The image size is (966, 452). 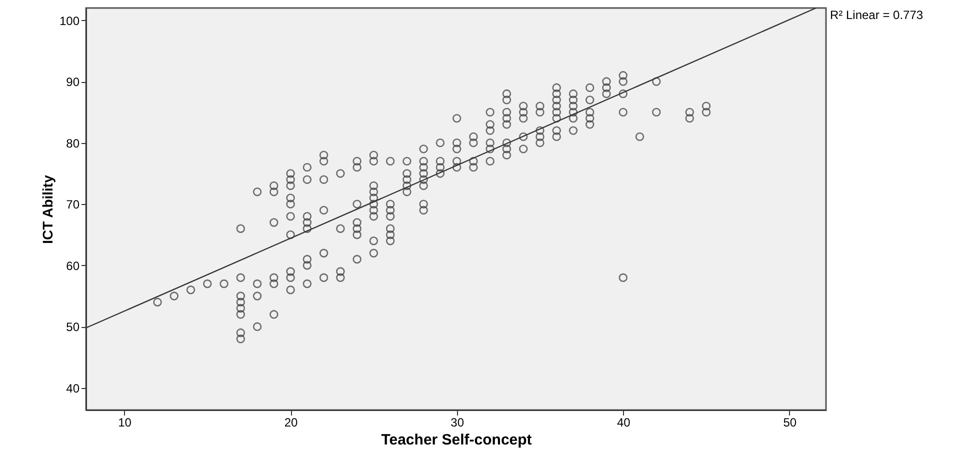 I want to click on y-tick-label: 60, so click(x=73, y=265).